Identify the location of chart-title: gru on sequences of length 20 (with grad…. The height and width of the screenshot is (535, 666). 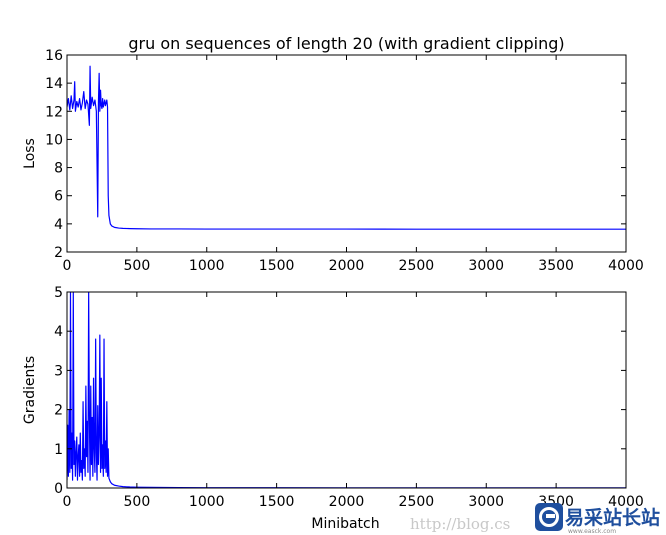
(346, 43).